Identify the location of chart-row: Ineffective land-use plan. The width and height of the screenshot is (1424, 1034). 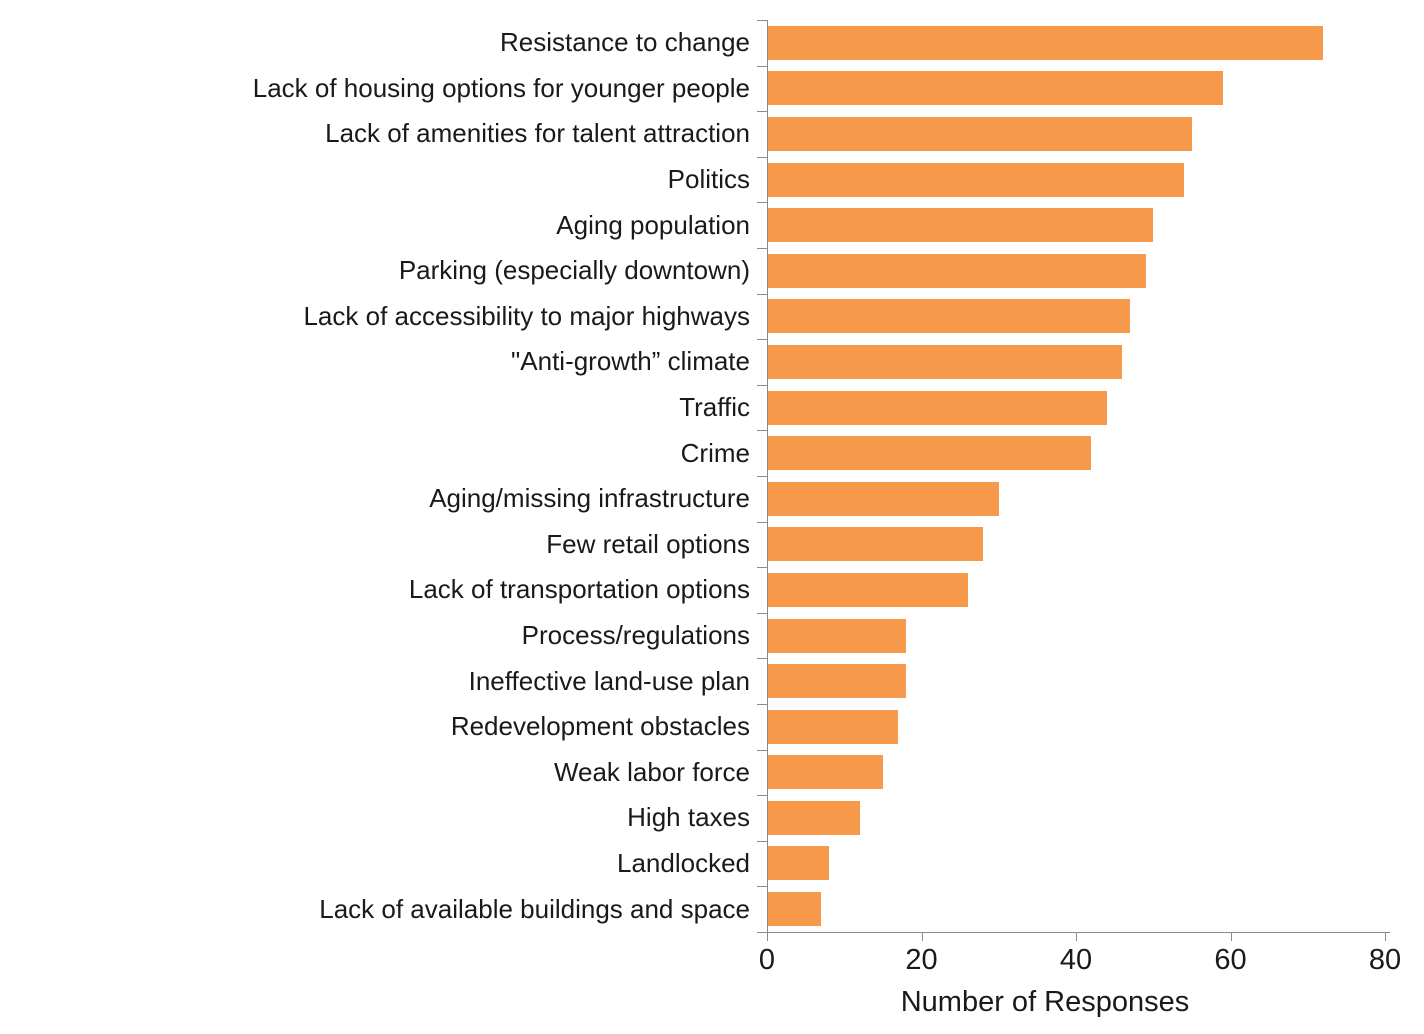
(712, 681).